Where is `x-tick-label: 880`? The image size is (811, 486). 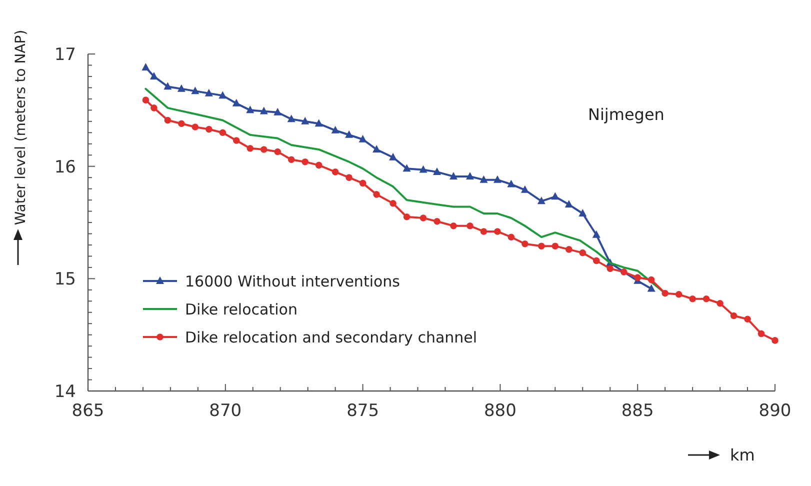 x-tick-label: 880 is located at coordinates (500, 411).